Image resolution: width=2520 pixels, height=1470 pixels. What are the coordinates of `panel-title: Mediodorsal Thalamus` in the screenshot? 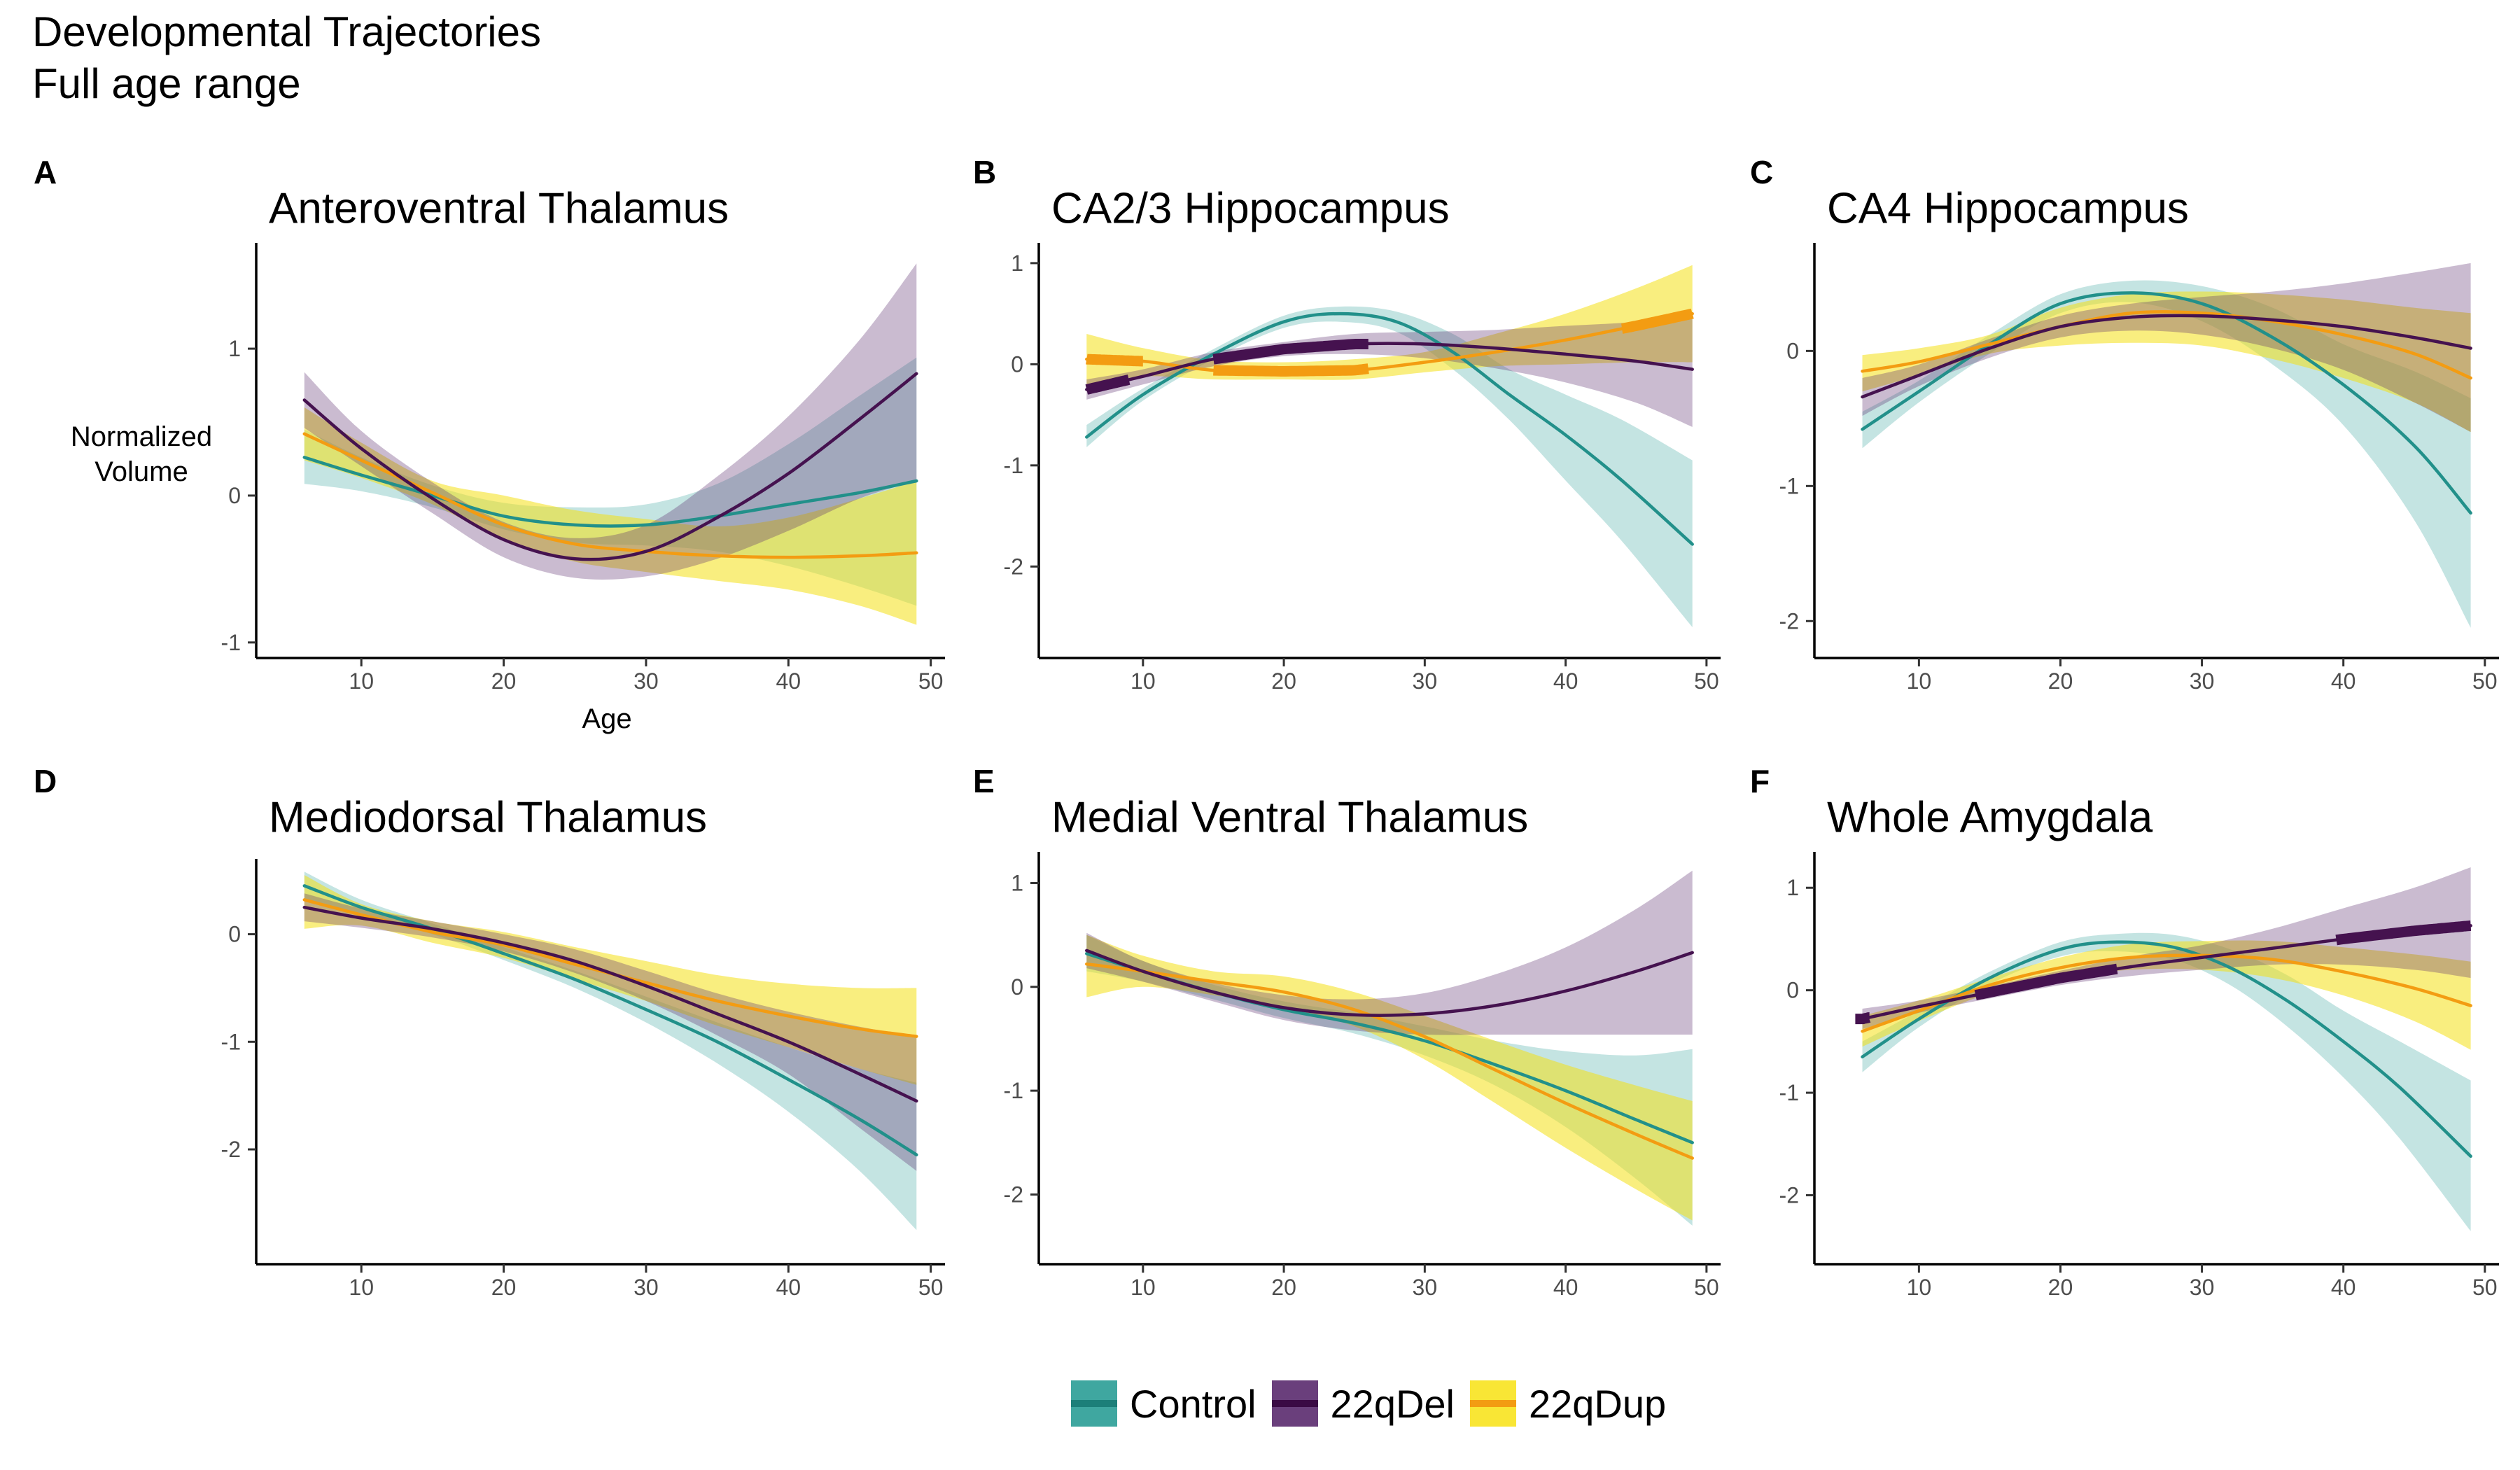 It's located at (488, 817).